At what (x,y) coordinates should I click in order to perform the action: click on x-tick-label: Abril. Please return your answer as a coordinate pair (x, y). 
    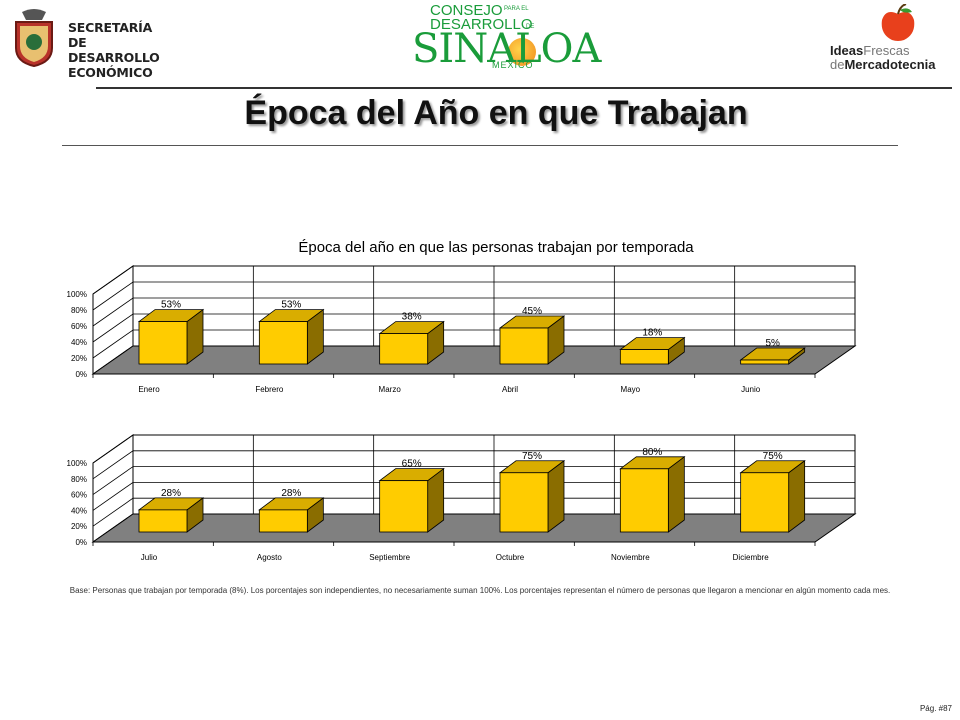
    Looking at the image, I should click on (510, 389).